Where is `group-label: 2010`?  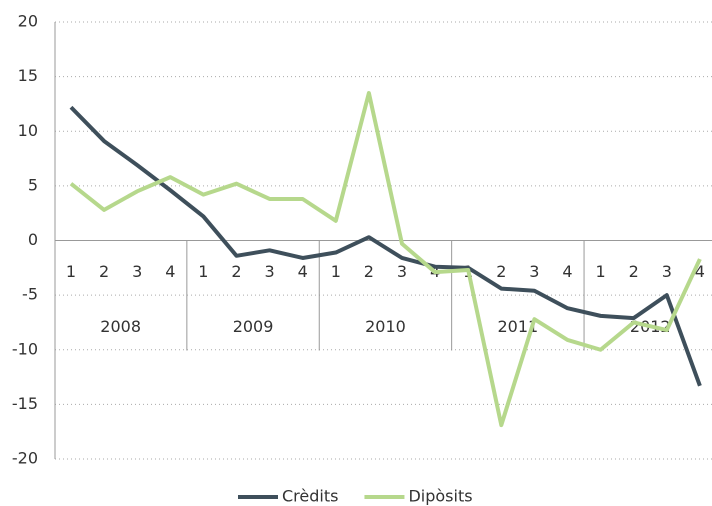
group-label: 2010 is located at coordinates (385, 326).